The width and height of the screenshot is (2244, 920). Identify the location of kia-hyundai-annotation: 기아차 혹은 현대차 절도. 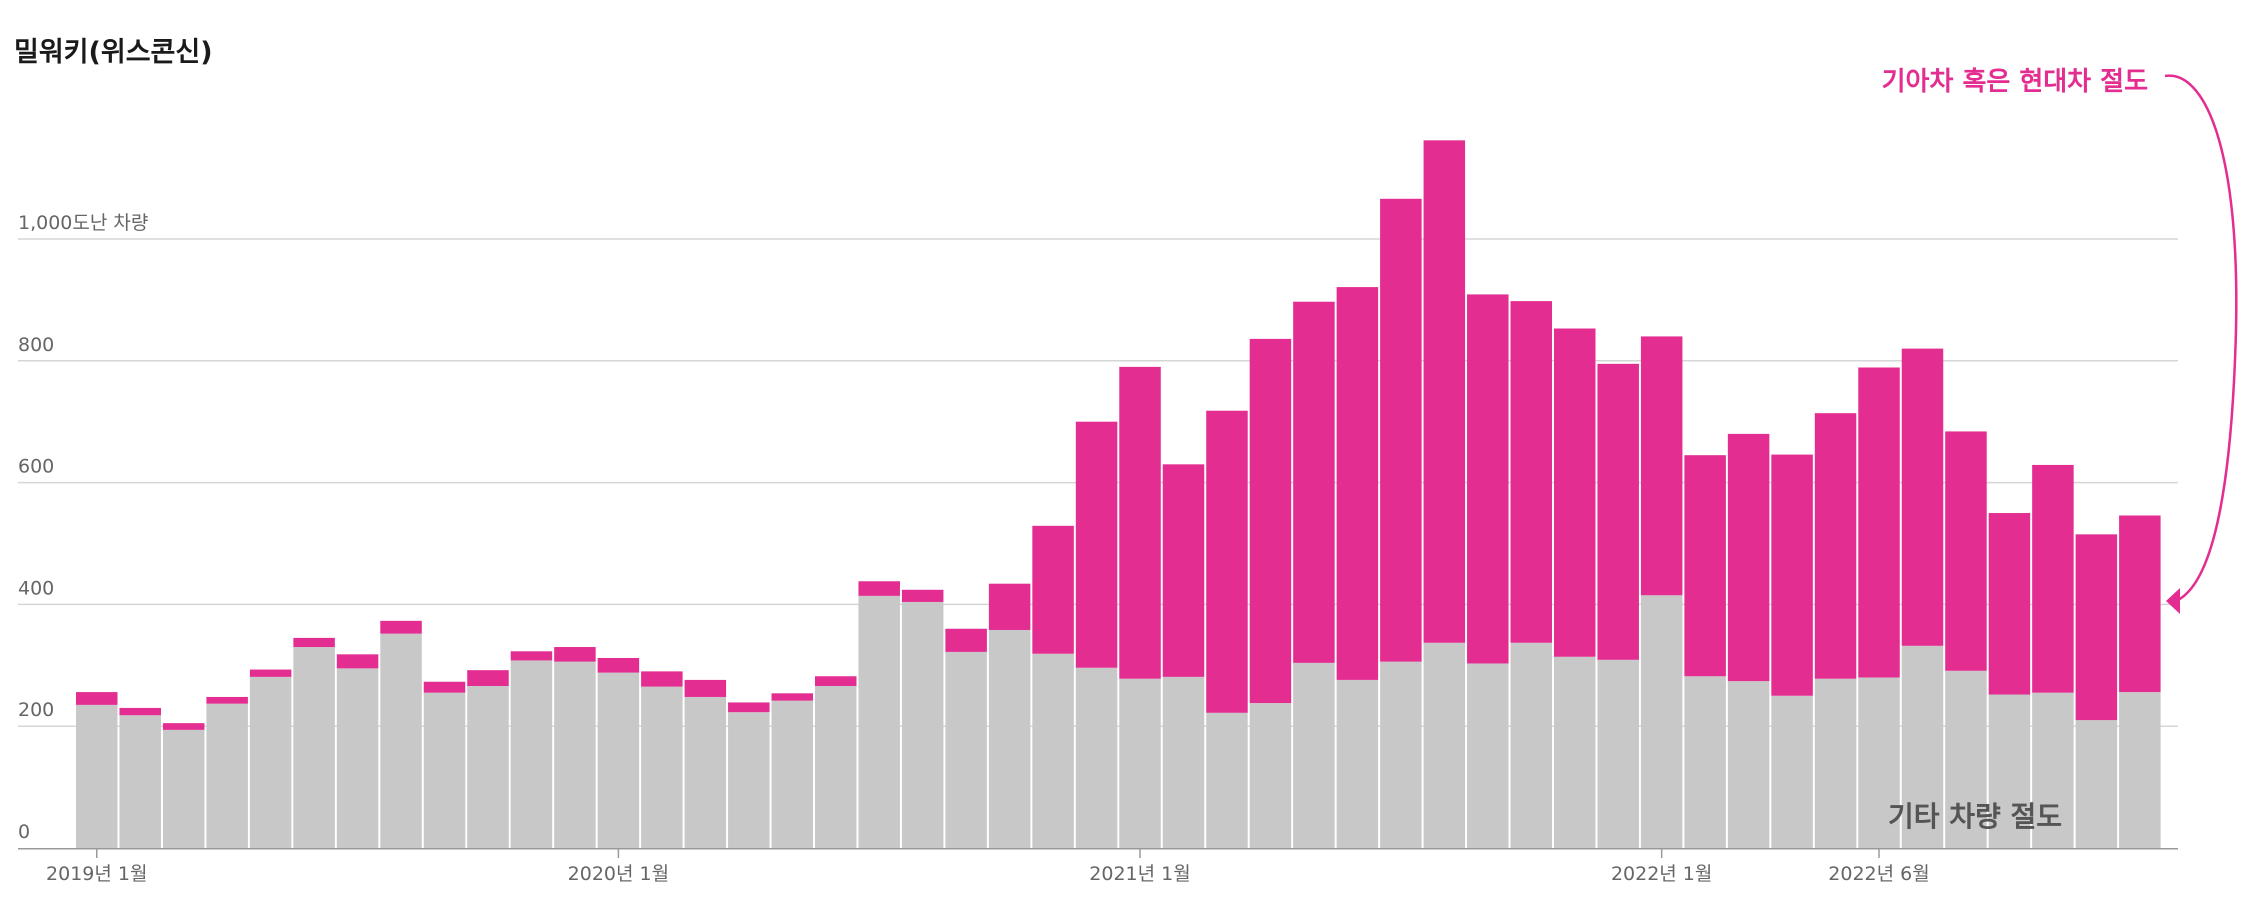
(2015, 82).